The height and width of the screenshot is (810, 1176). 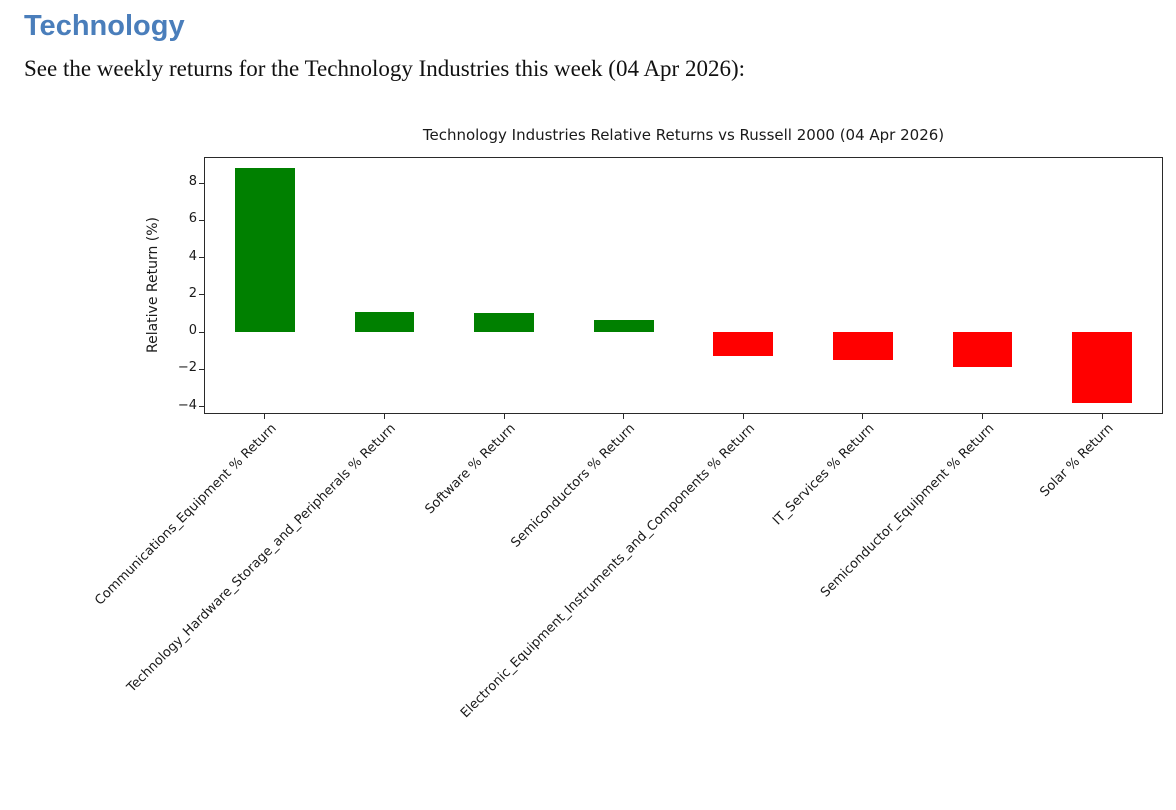 What do you see at coordinates (187, 405) in the screenshot?
I see `y-tick-label: −4` at bounding box center [187, 405].